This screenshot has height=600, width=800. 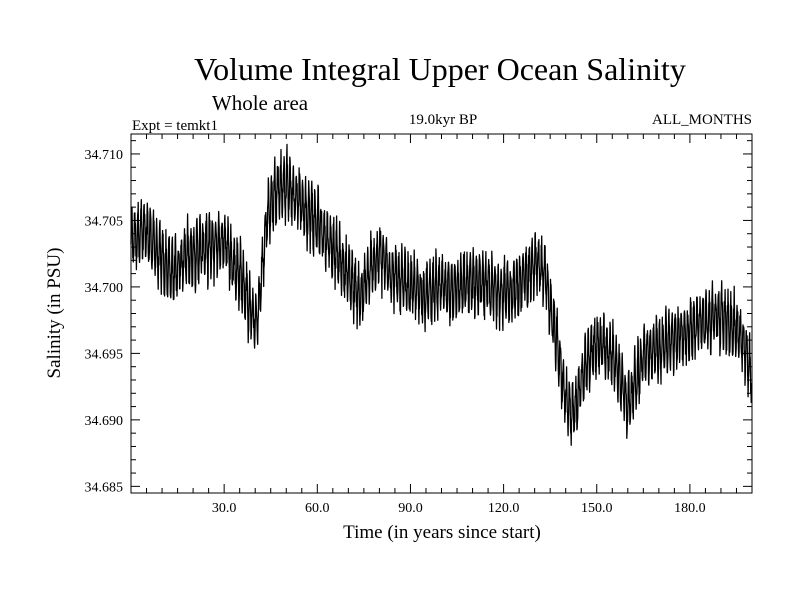 I want to click on x-tick-label: 90.0, so click(x=410, y=508).